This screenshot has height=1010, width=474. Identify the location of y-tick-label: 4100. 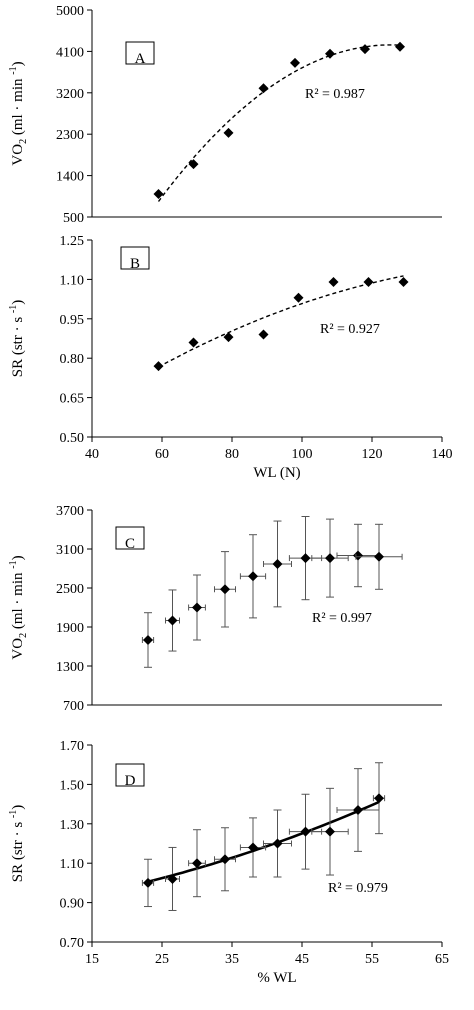
(70, 52).